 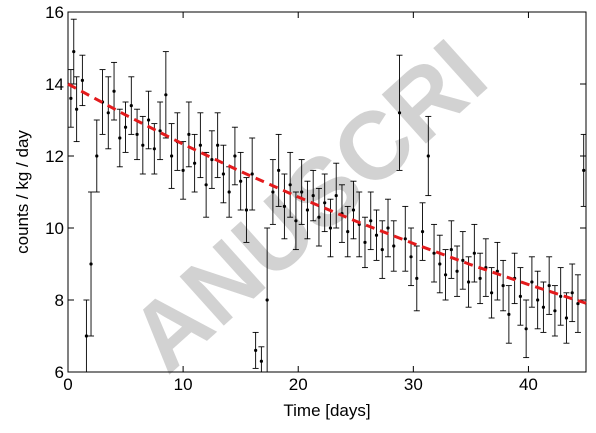 I want to click on y-axis-label: counts / kg / day, so click(x=22, y=192).